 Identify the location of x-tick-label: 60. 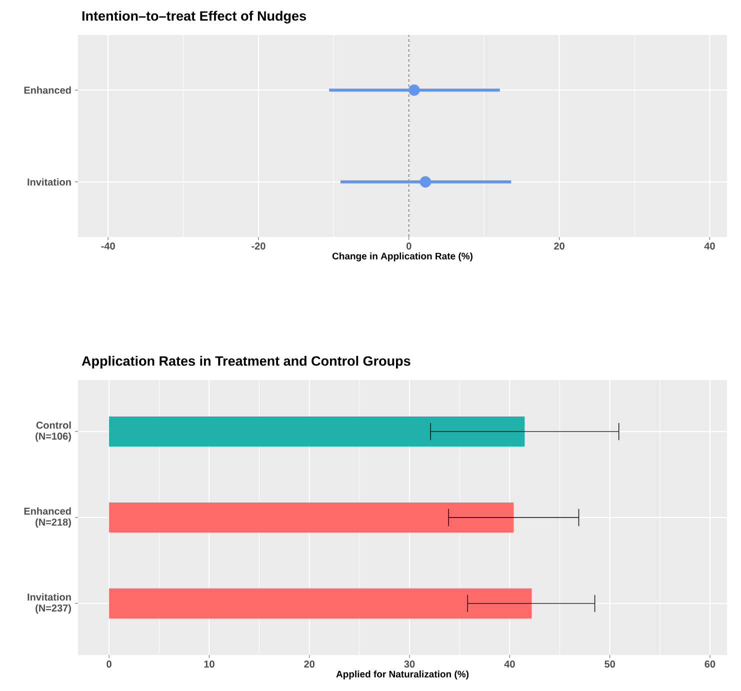
(710, 664).